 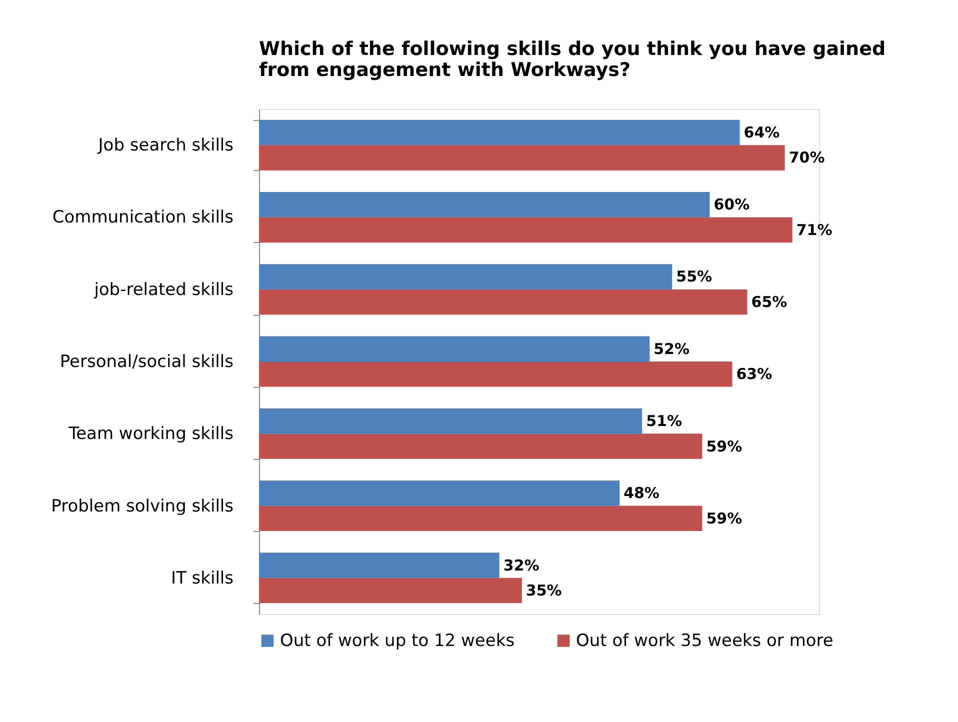 What do you see at coordinates (806, 157) in the screenshot?
I see `data-label: 70%` at bounding box center [806, 157].